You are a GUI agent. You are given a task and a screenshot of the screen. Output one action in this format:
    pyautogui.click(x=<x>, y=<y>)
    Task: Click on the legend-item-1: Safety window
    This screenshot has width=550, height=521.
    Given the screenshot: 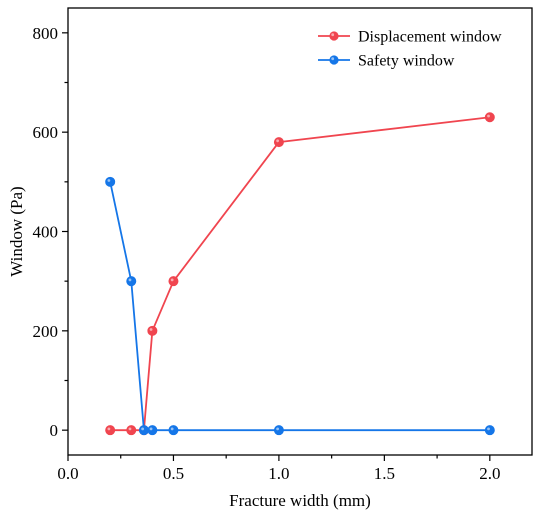 What is the action you would take?
    pyautogui.click(x=386, y=61)
    